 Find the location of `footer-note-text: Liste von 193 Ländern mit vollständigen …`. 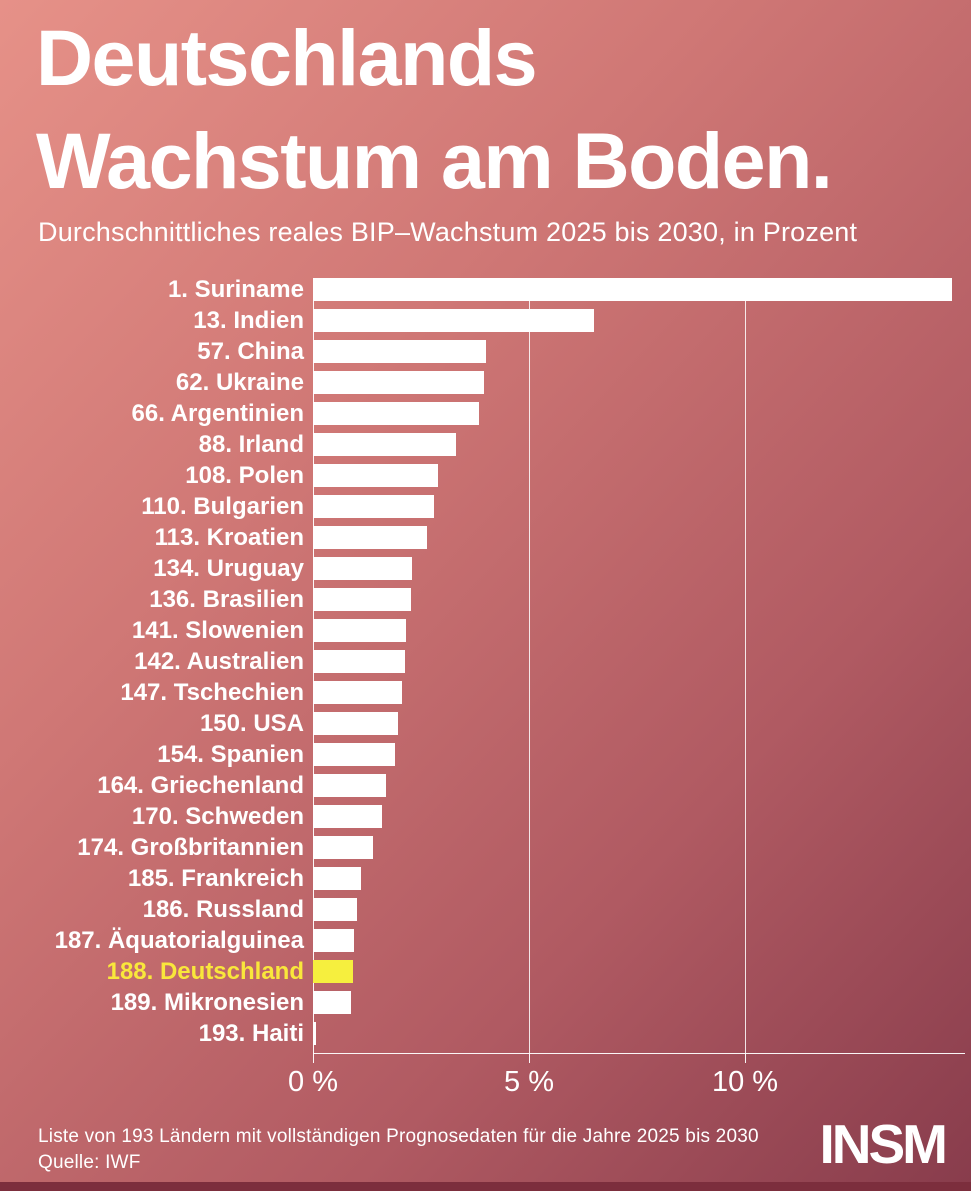

footer-note-text: Liste von 193 Ländern mit vollständigen … is located at coordinates (398, 1136).